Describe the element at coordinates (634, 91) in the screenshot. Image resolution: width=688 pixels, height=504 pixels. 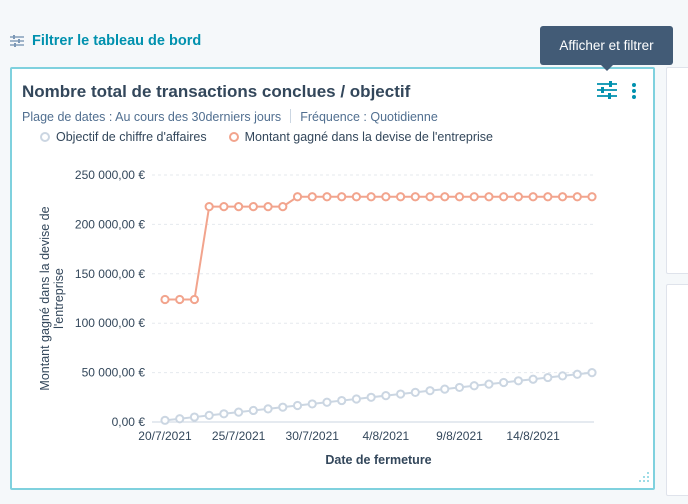
I see `more-vertical-icon` at that location.